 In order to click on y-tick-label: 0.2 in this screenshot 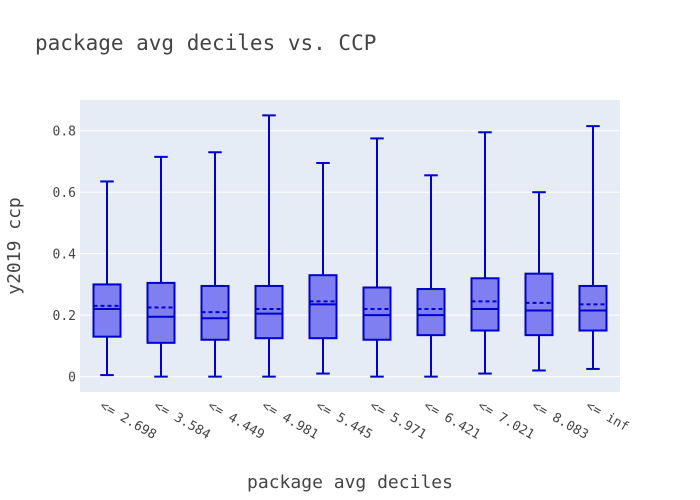, I will do `click(64, 316)`.